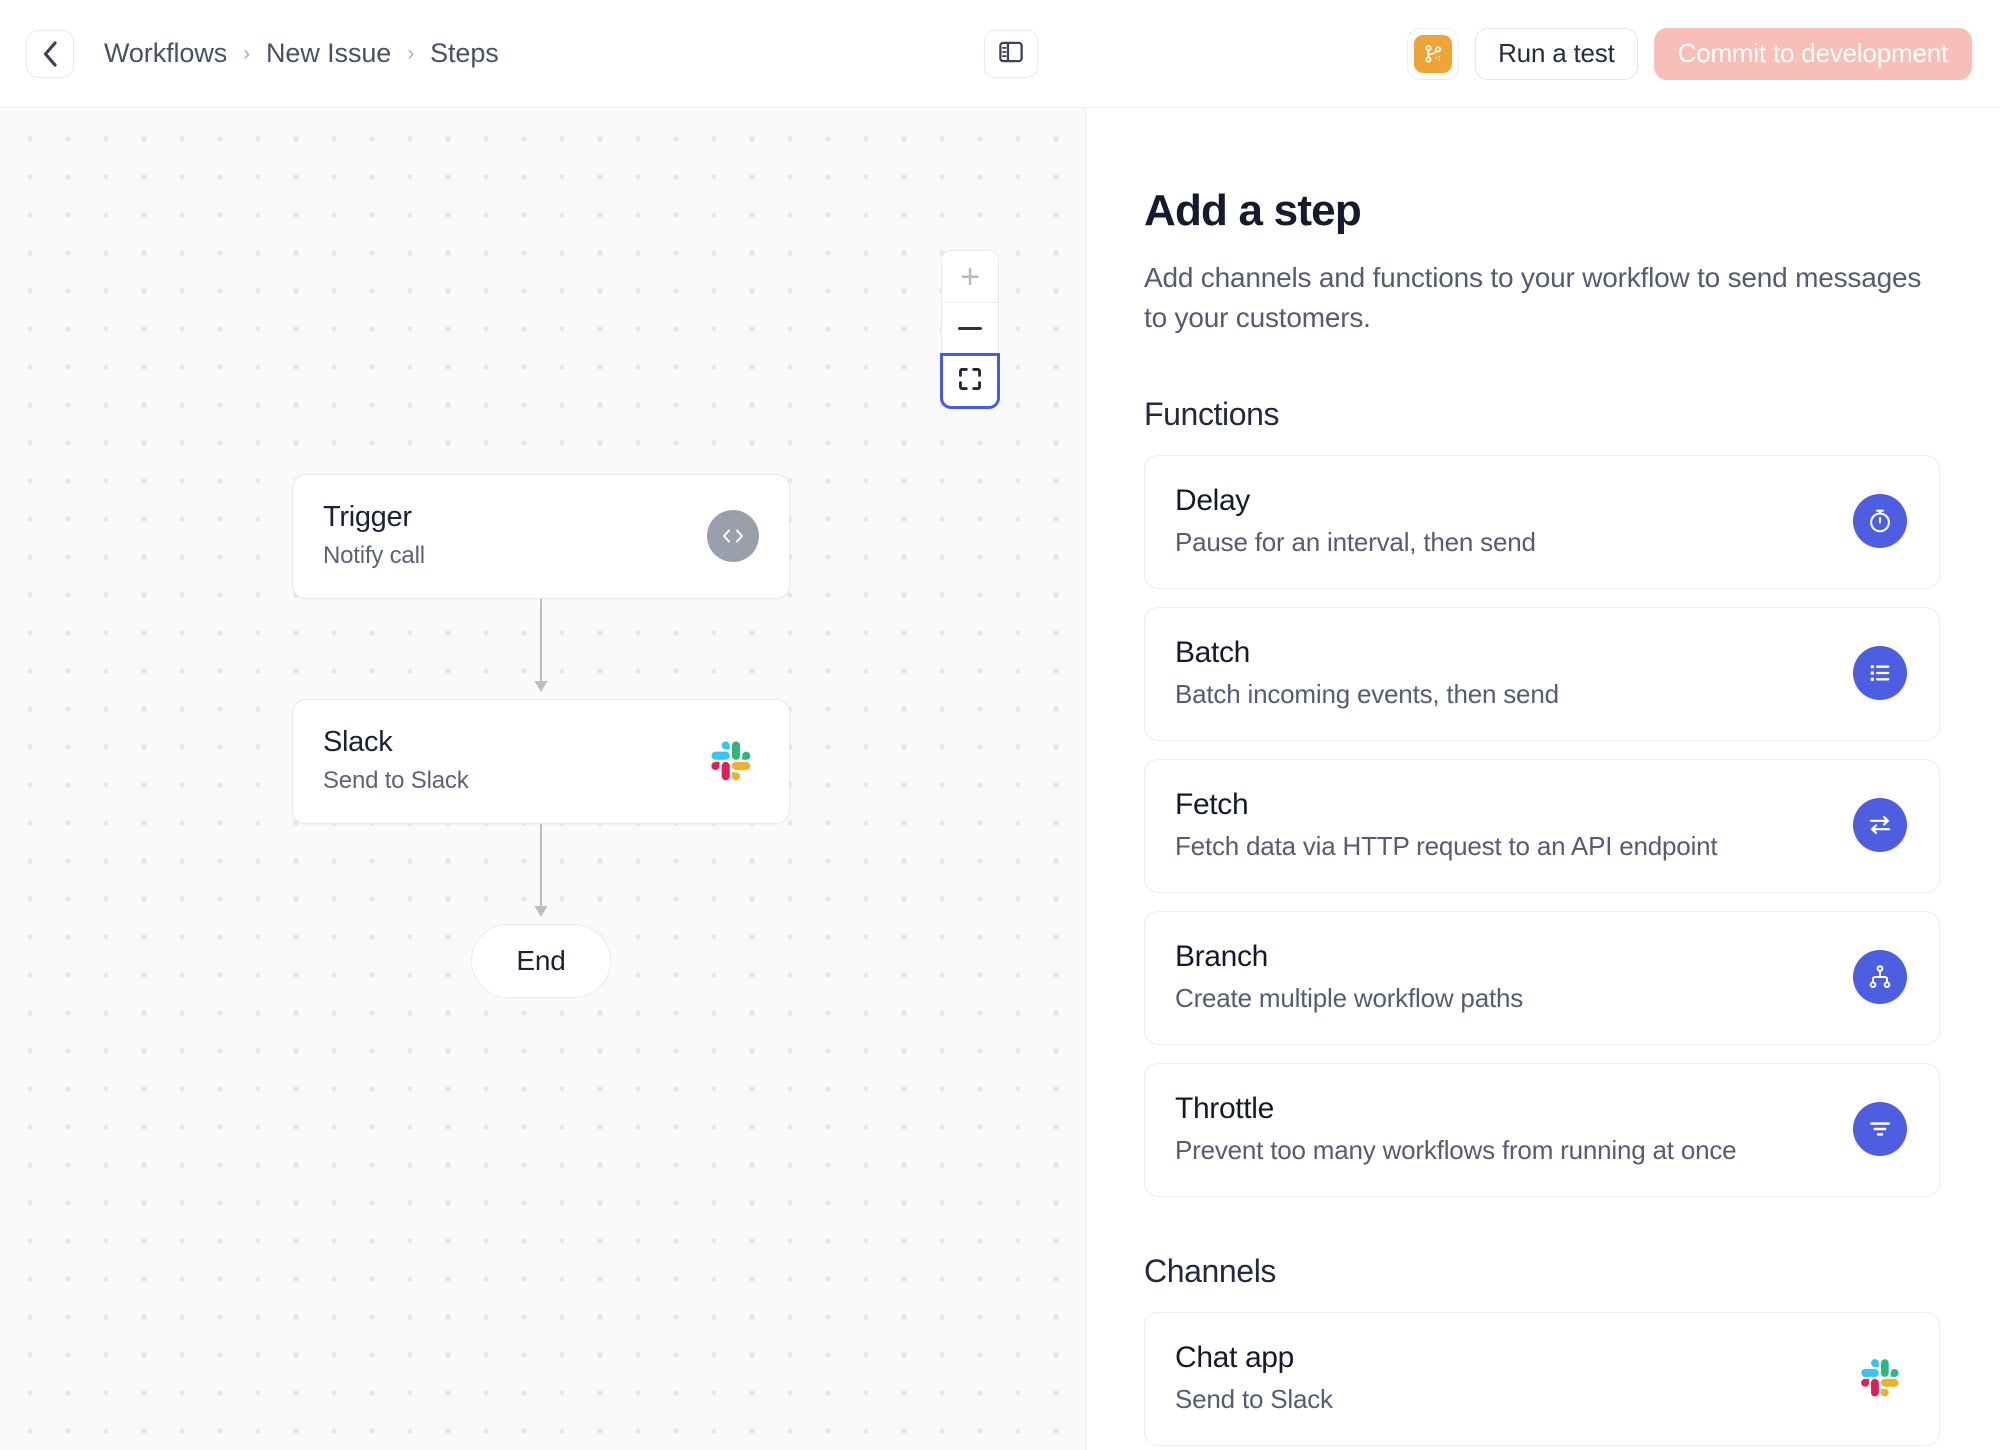 This screenshot has height=1450, width=2000. Describe the element at coordinates (541, 874) in the screenshot. I see `connector-slack-to-end` at that location.